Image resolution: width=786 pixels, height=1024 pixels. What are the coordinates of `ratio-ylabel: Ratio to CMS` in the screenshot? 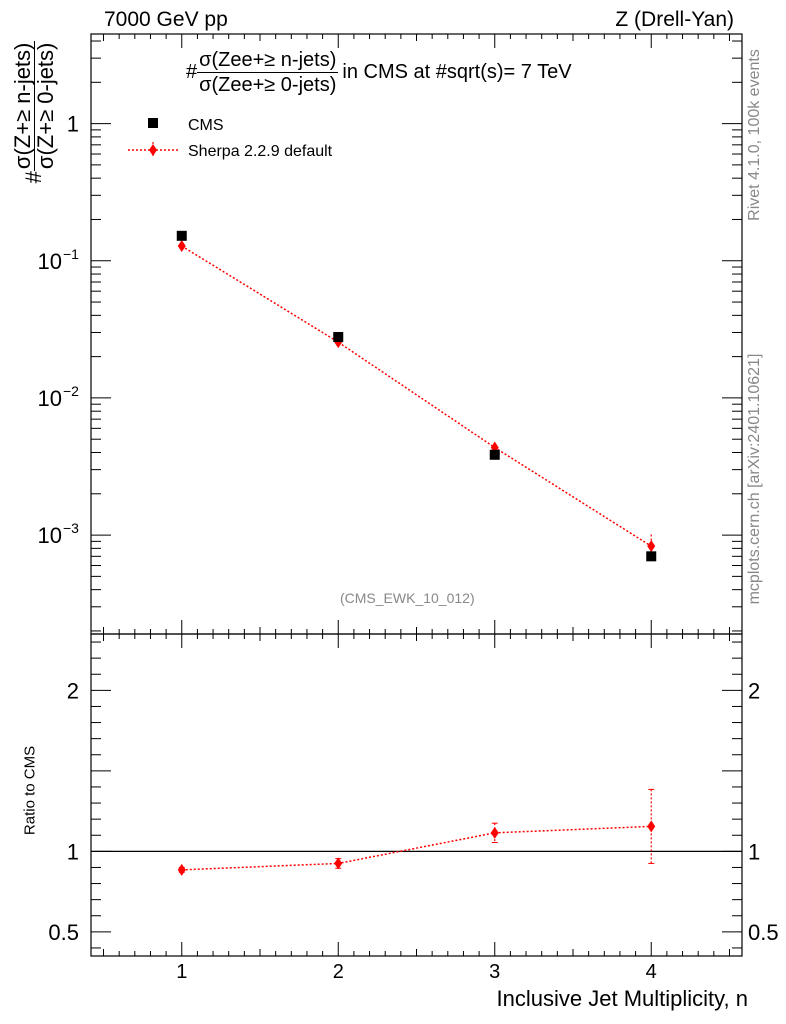 It's located at (30, 790).